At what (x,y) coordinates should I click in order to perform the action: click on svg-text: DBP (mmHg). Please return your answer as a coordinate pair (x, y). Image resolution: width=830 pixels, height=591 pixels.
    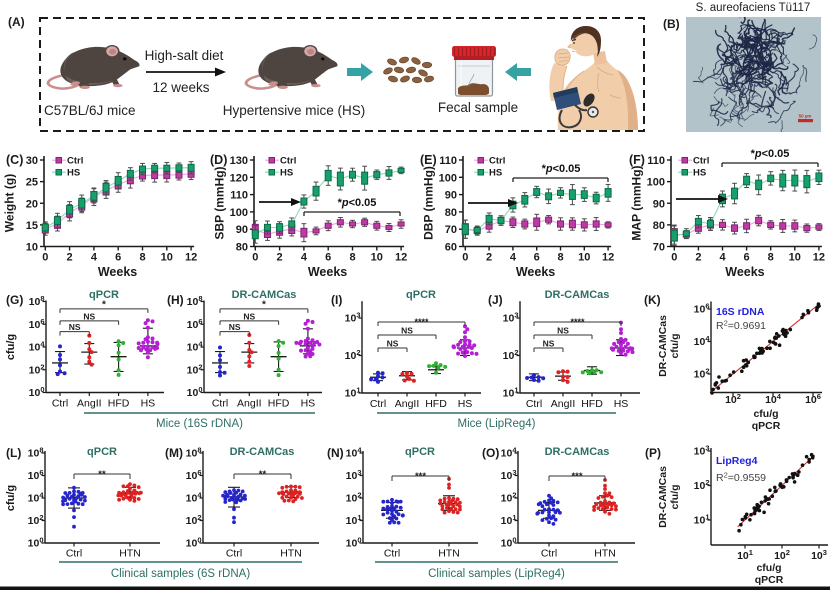
    Looking at the image, I should click on (429, 203).